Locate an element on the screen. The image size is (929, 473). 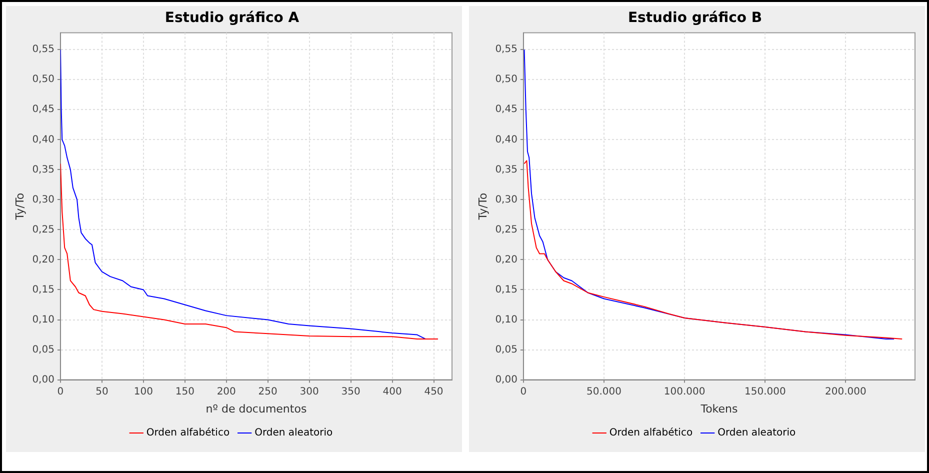
x-tick-label: 50 is located at coordinates (102, 392).